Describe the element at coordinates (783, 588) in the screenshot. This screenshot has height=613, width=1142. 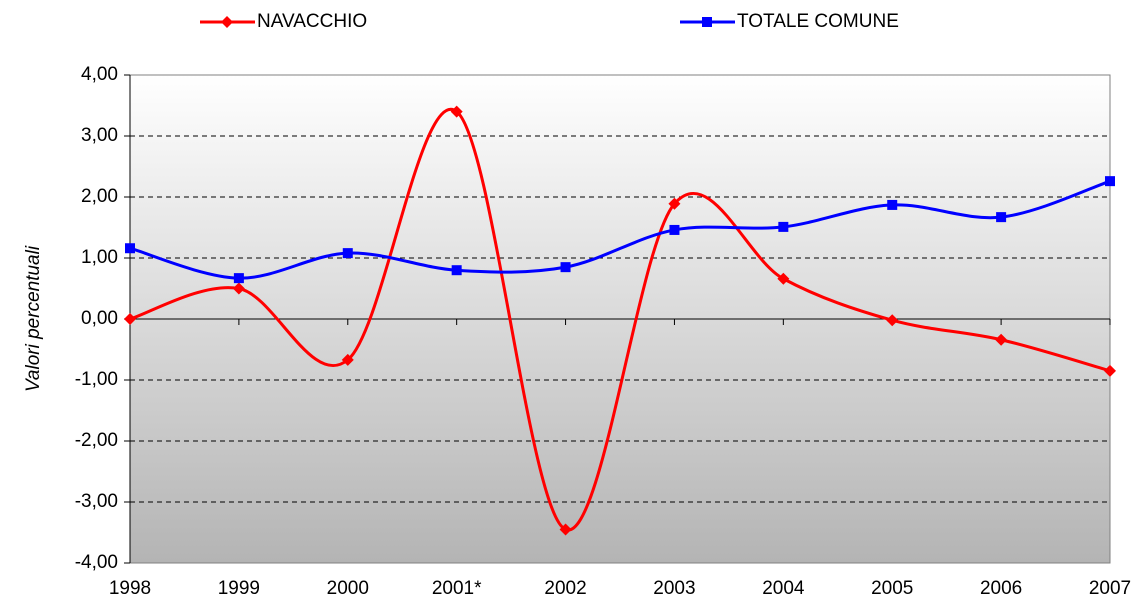
I see `x-tick-label: 2004` at that location.